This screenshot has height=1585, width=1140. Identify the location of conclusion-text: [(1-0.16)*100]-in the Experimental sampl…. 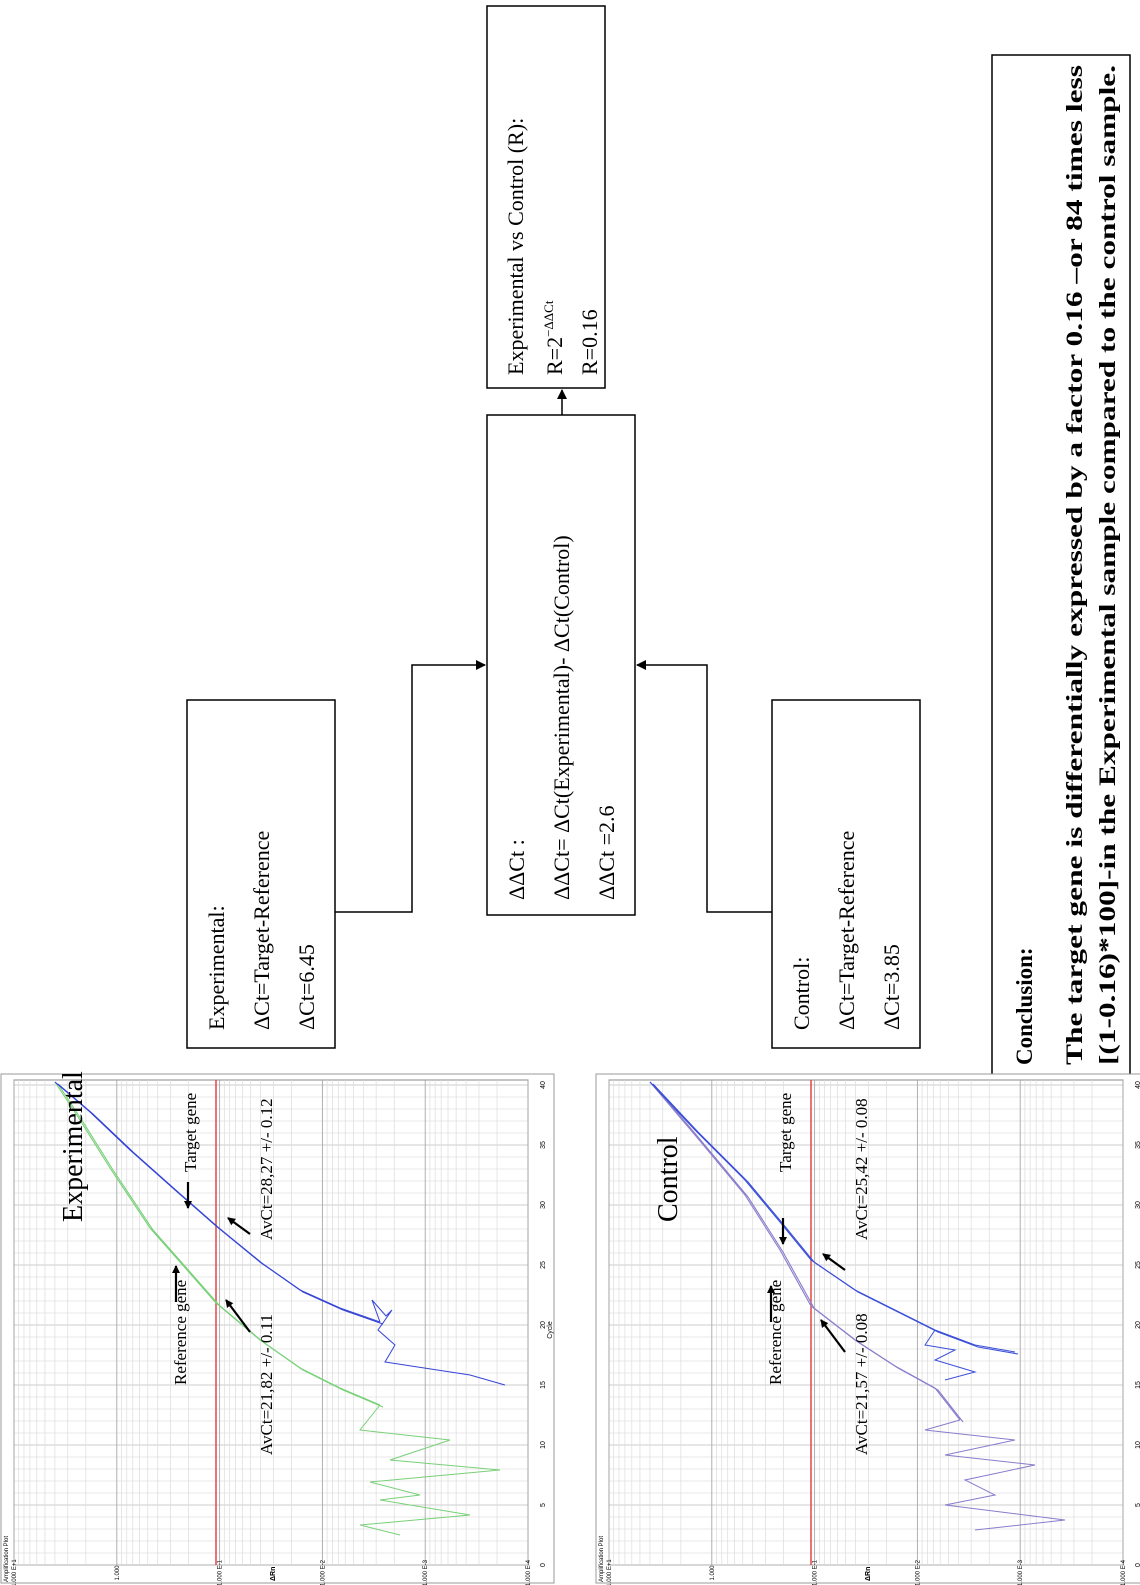
(1107, 565).